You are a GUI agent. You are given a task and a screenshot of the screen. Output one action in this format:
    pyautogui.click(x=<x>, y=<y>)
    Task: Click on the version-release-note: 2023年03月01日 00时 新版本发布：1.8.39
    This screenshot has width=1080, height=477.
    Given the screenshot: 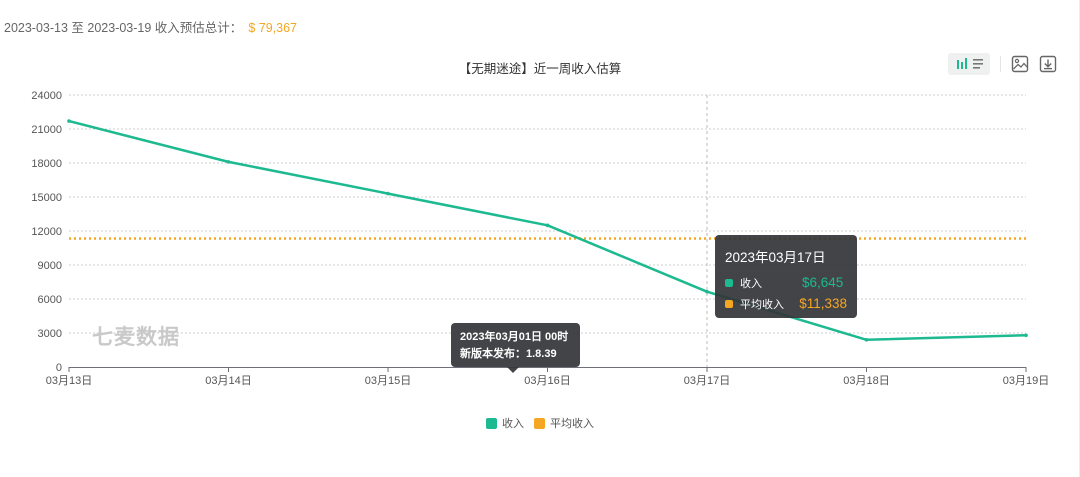 What is the action you would take?
    pyautogui.click(x=515, y=348)
    